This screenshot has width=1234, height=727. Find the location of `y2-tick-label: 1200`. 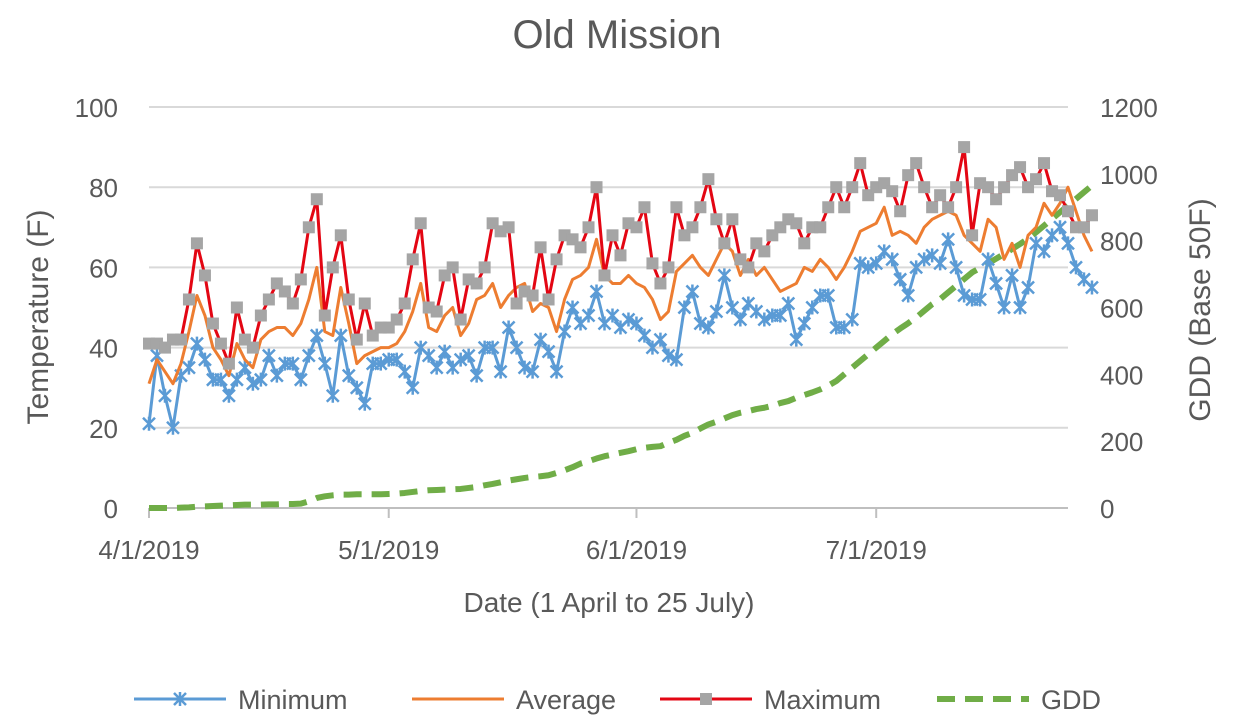

y2-tick-label: 1200 is located at coordinates (1129, 108).